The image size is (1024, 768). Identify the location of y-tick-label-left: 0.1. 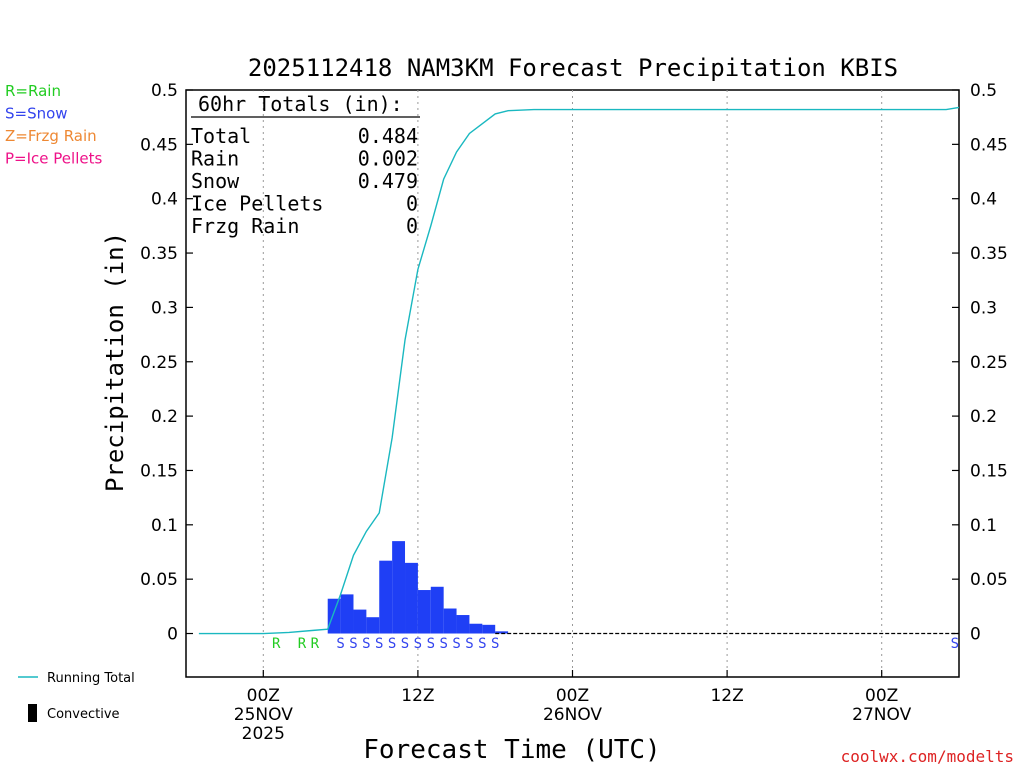
(164, 526).